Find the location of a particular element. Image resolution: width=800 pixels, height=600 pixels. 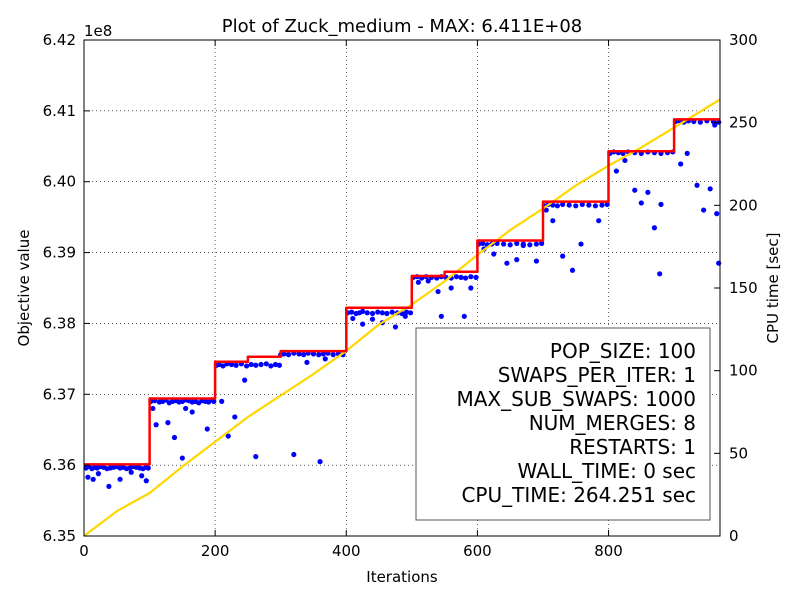

x-tick-label: 800 is located at coordinates (608, 551).